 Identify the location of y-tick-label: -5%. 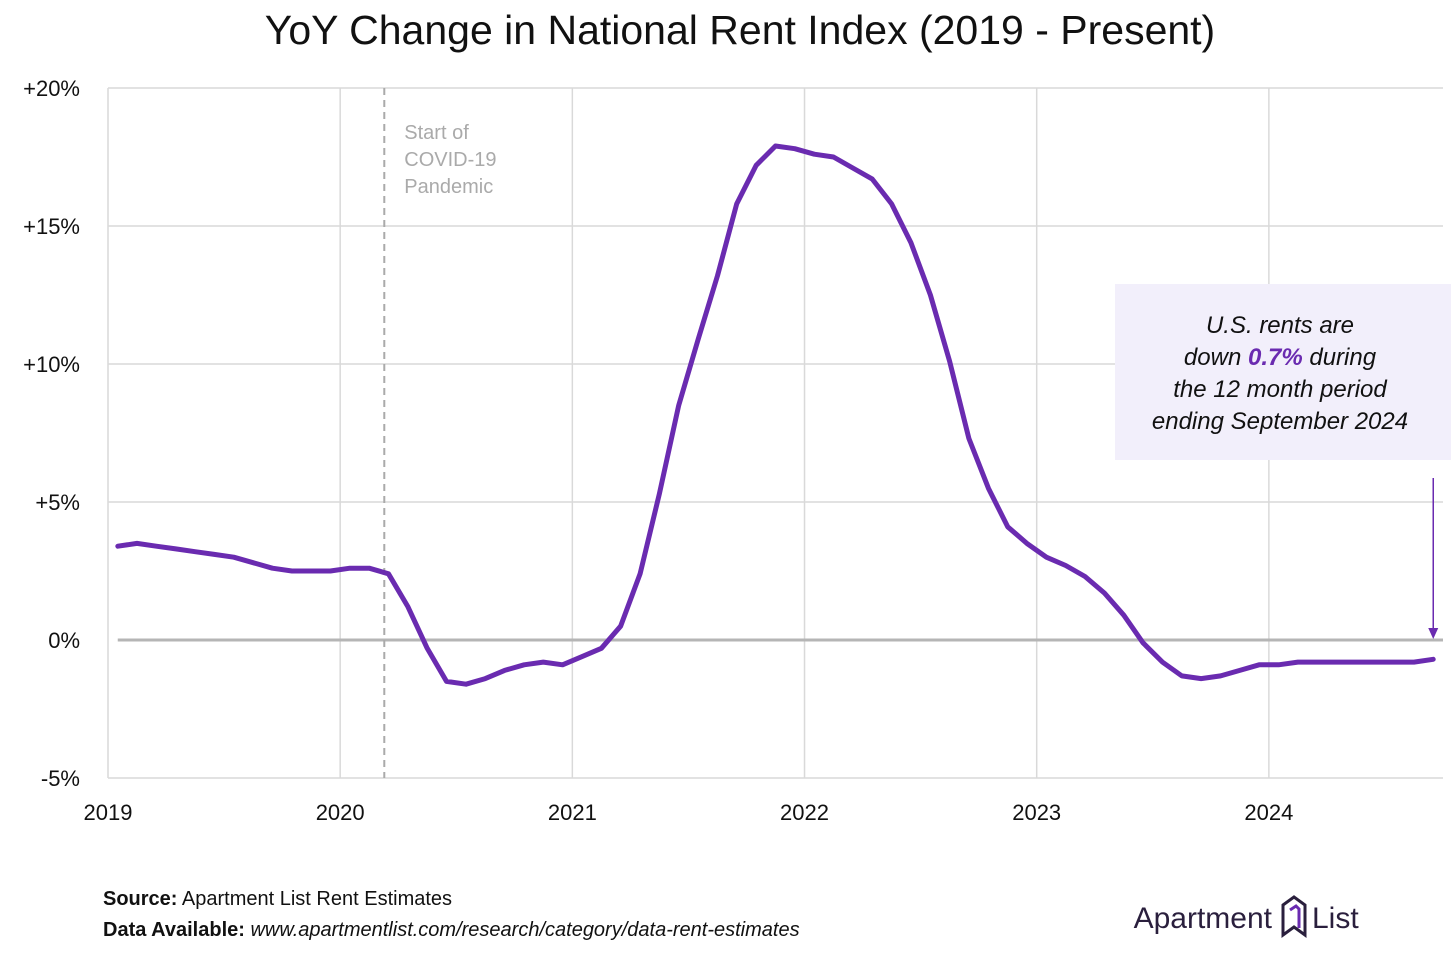
(60, 778).